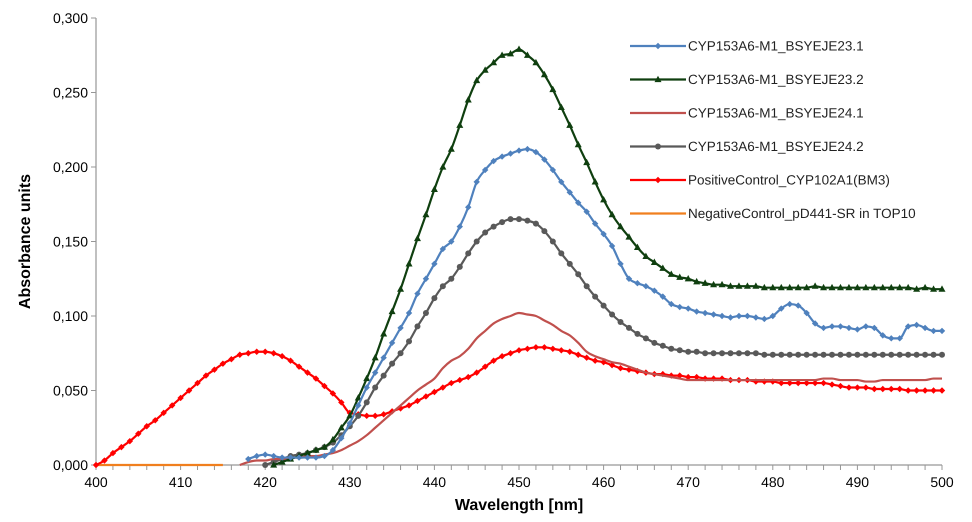 This screenshot has width=972, height=522. I want to click on x-axis-title: Wavelength [nm], so click(519, 505).